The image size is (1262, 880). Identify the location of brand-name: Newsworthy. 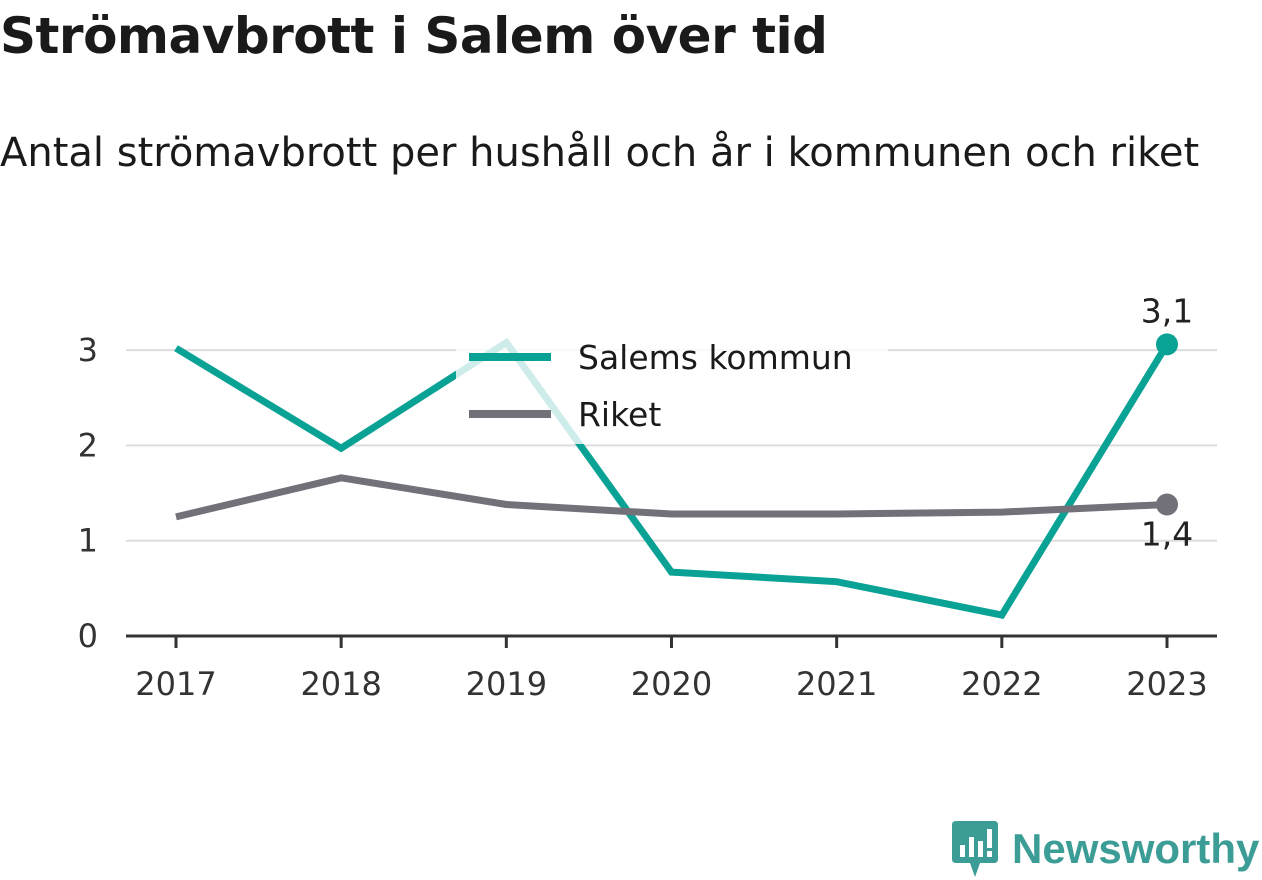
(1136, 848).